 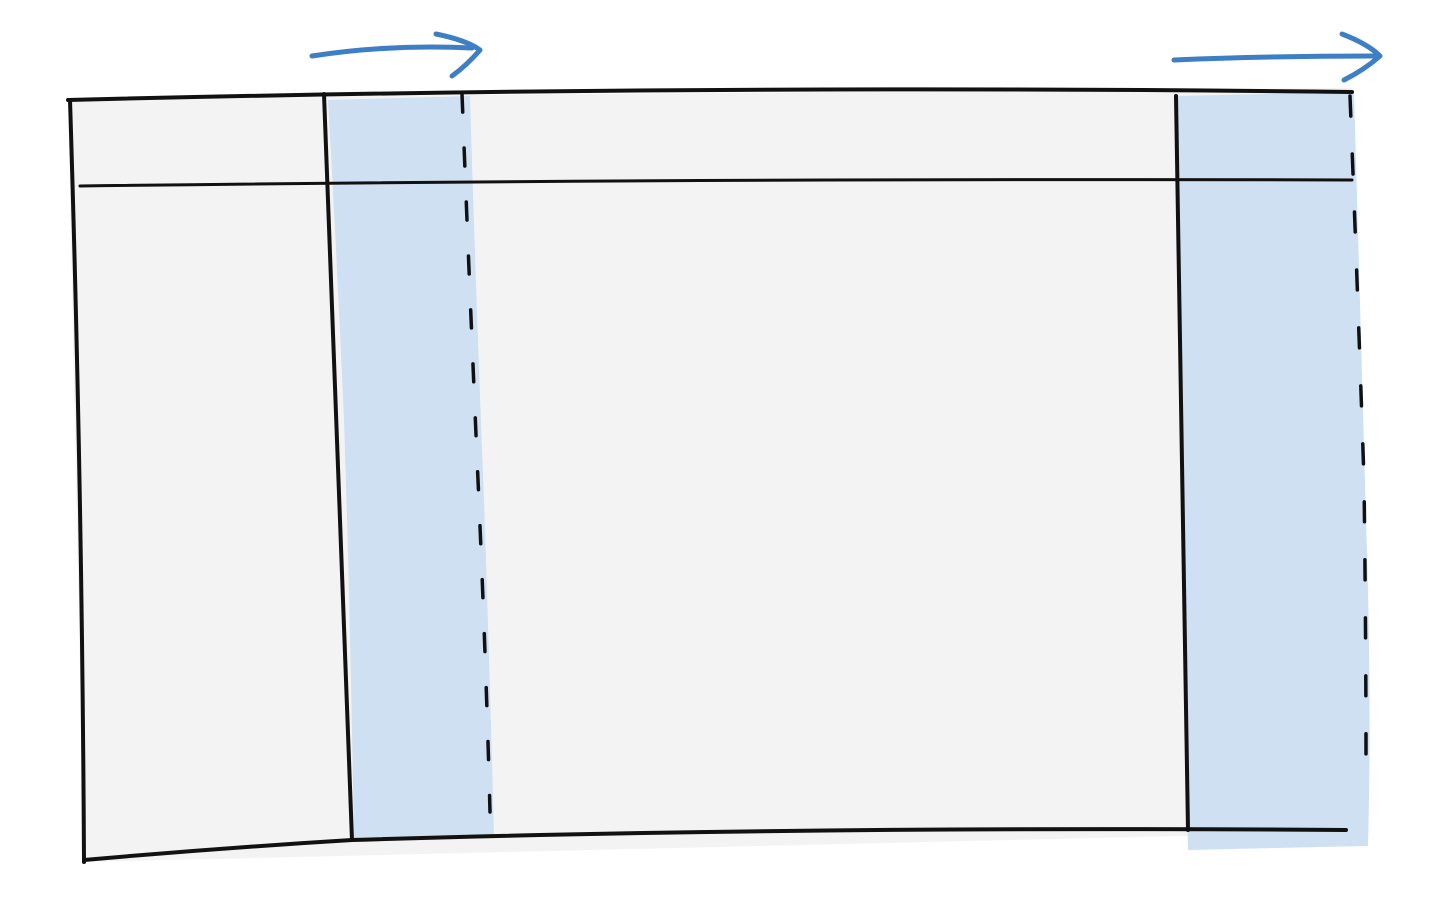 What do you see at coordinates (476, 453) in the screenshot?
I see `left-dashed-edge` at bounding box center [476, 453].